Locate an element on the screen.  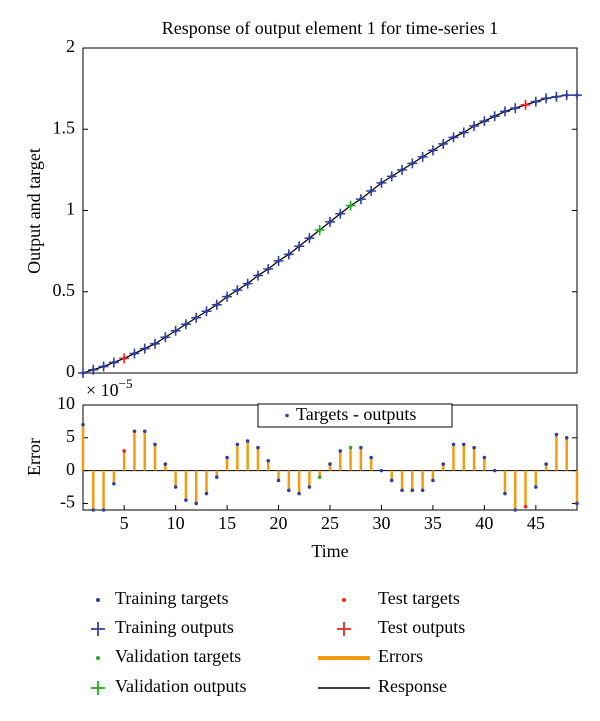
x-tick-label: 5 is located at coordinates (124, 523).